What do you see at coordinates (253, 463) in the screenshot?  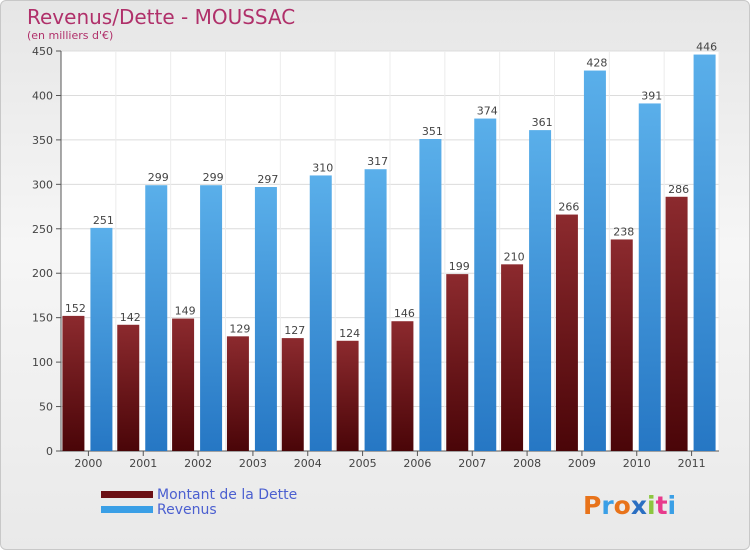 I see `x-tick-label: 2003` at bounding box center [253, 463].